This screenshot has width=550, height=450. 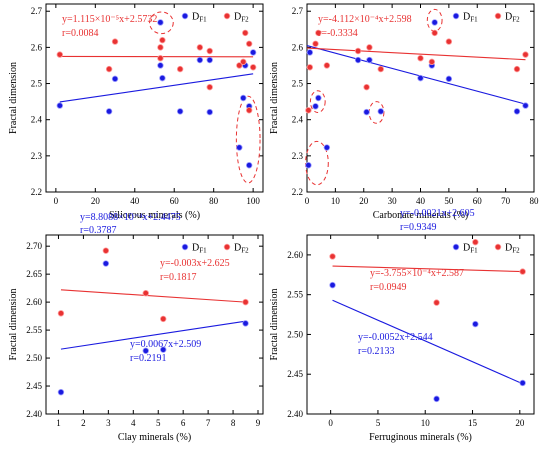 What do you see at coordinates (58, 423) in the screenshot?
I see `x-tick-label: 1` at bounding box center [58, 423].